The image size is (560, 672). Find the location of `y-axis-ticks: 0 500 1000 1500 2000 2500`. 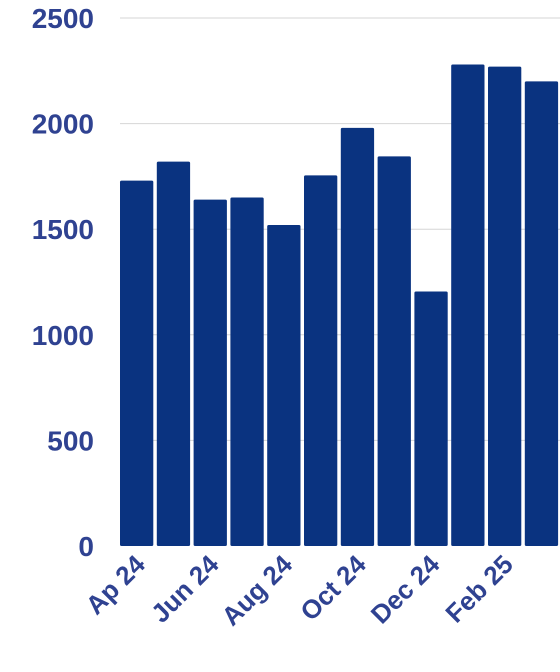

y-axis-ticks: 0 500 1000 1500 2000 2500 is located at coordinates (63, 282).